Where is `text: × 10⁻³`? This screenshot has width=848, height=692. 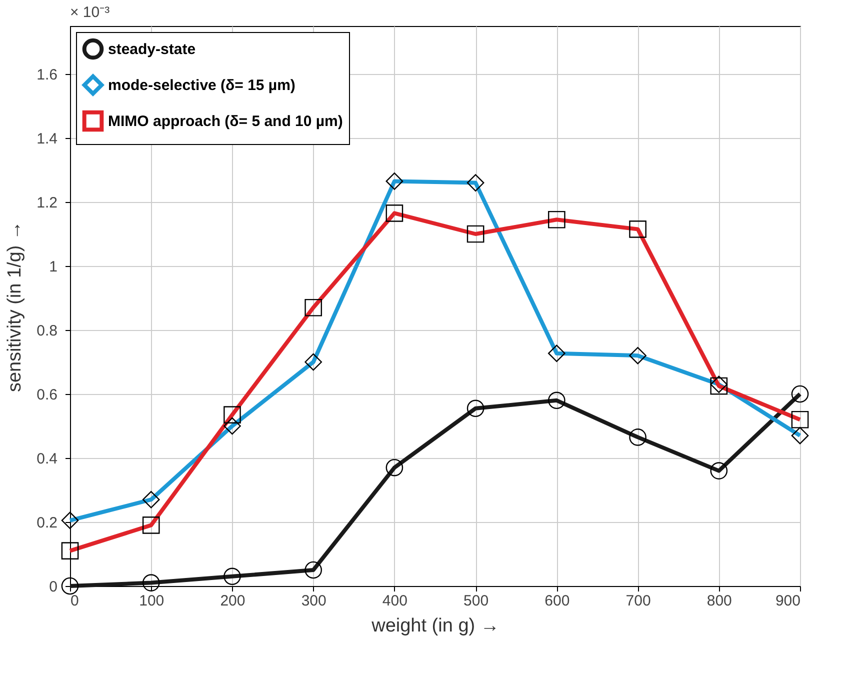
text: × 10⁻³ is located at coordinates (90, 12).